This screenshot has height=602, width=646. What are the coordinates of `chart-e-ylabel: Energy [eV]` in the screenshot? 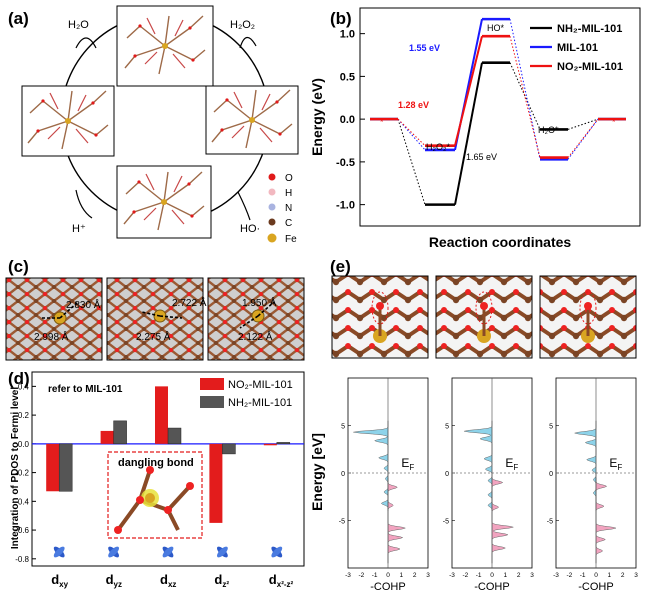 It's located at (317, 472).